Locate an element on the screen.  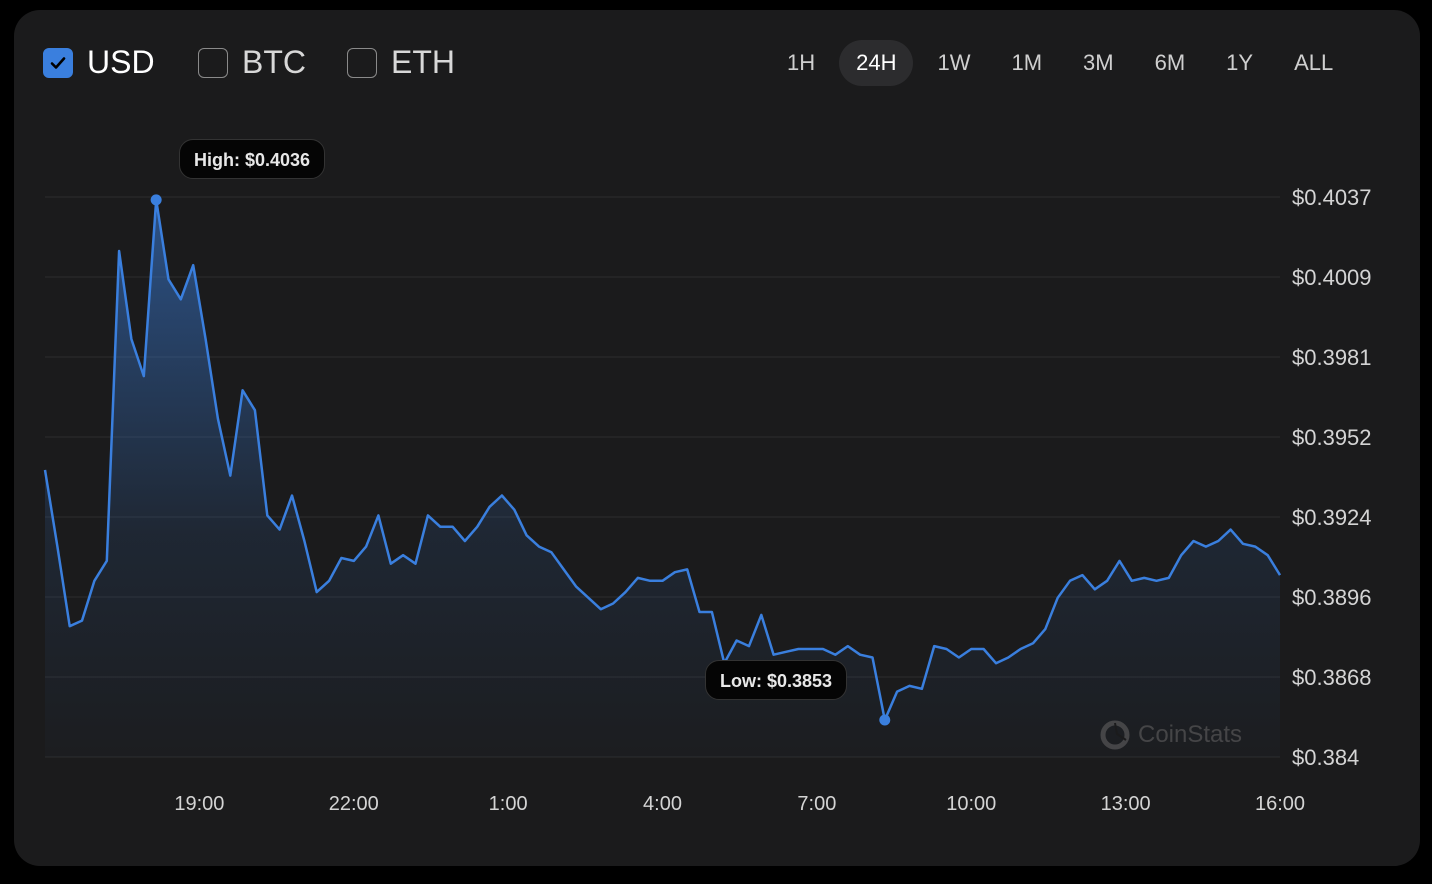
tab-1y: 1Y is located at coordinates (1240, 62).